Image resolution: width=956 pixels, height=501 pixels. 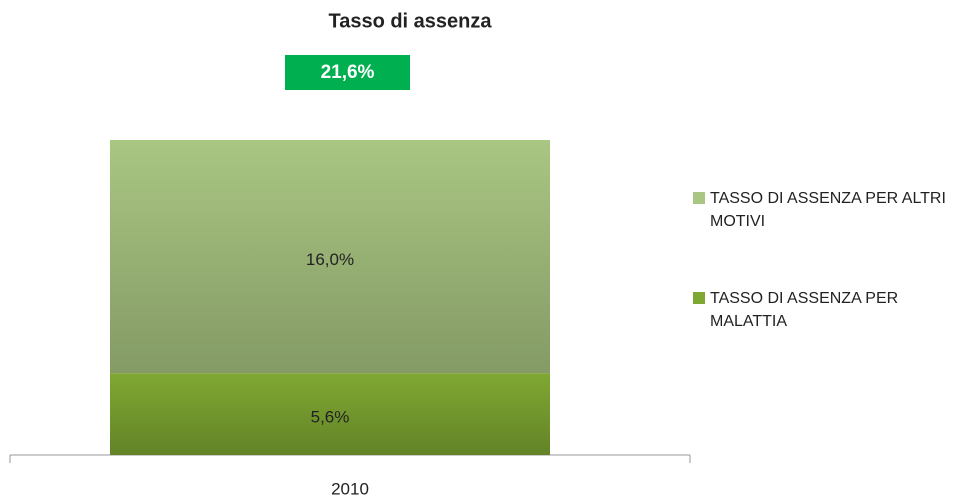 I want to click on total-label: 21,6%, so click(x=348, y=72).